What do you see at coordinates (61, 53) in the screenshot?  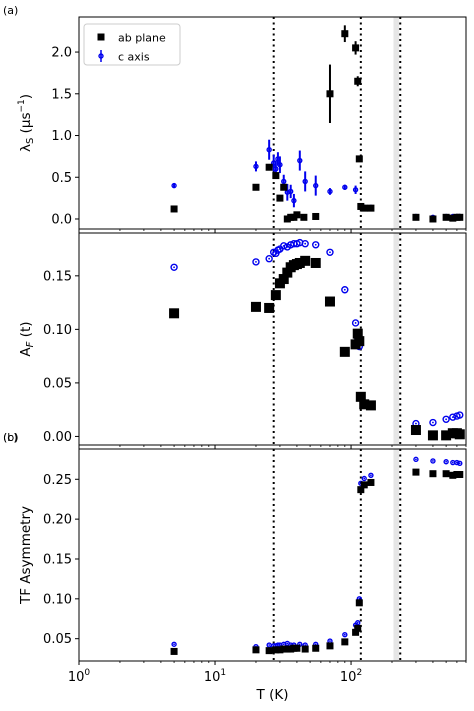 I see `y-tick-label: 2.0` at bounding box center [61, 53].